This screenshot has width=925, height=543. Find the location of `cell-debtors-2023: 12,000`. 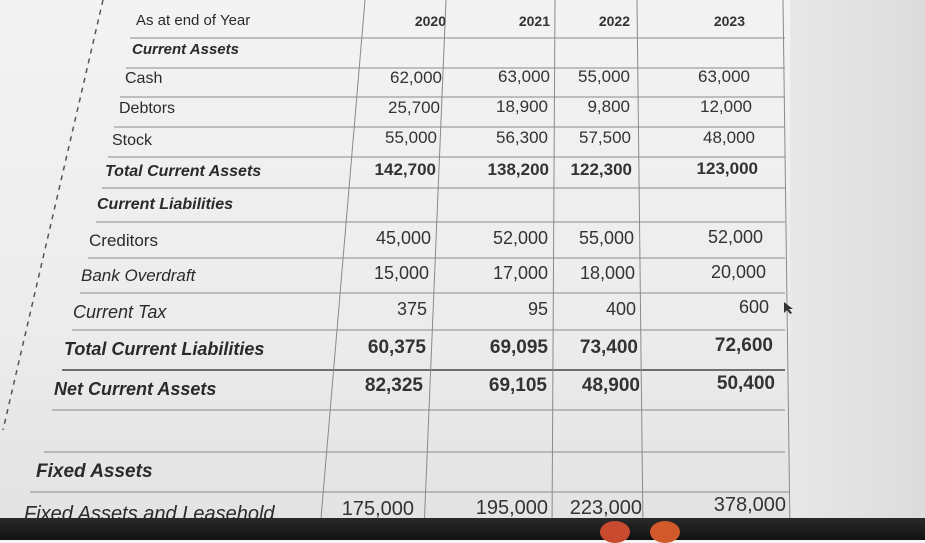

cell-debtors-2023: 12,000 is located at coordinates (726, 106).